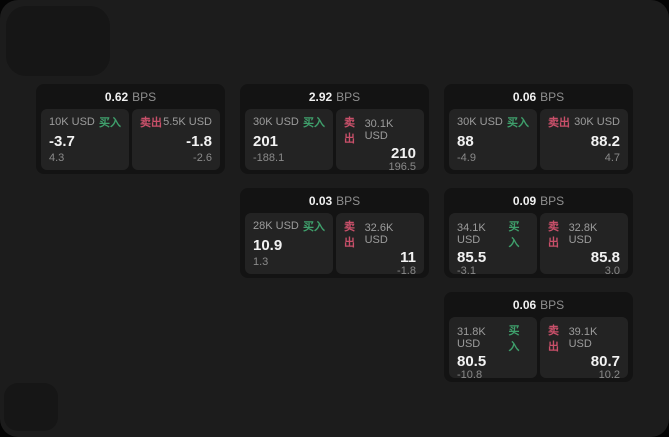 Image resolution: width=669 pixels, height=437 pixels. What do you see at coordinates (472, 361) in the screenshot?
I see `buy-price: 80.5` at bounding box center [472, 361].